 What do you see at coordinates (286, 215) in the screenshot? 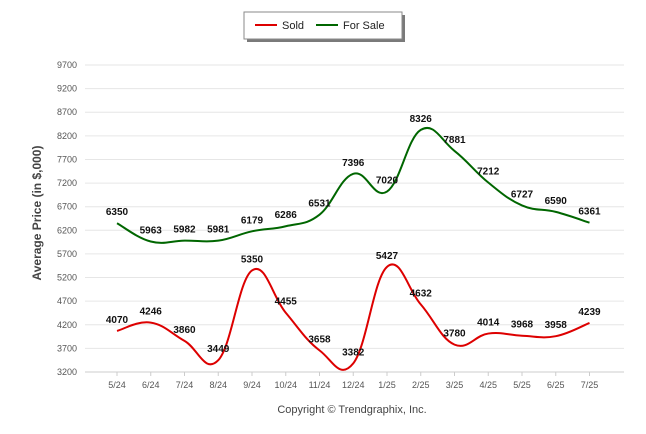
I see `data-label-for-sale: 6286` at bounding box center [286, 215].